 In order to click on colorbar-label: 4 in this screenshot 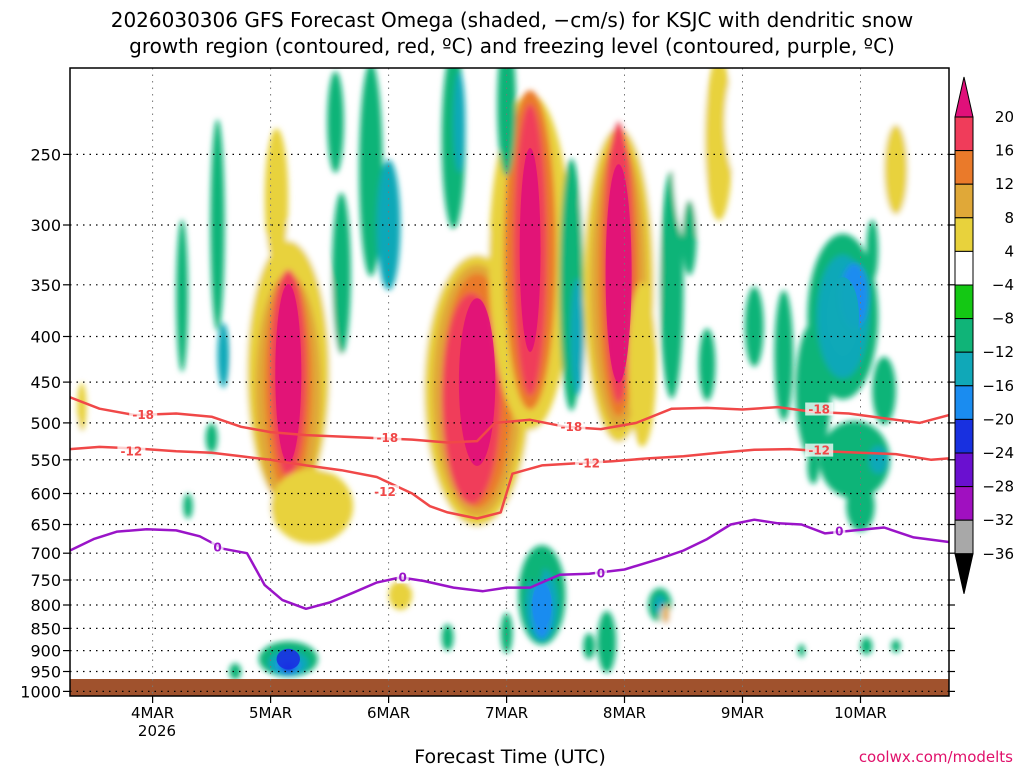, I will do `click(1009, 251)`.